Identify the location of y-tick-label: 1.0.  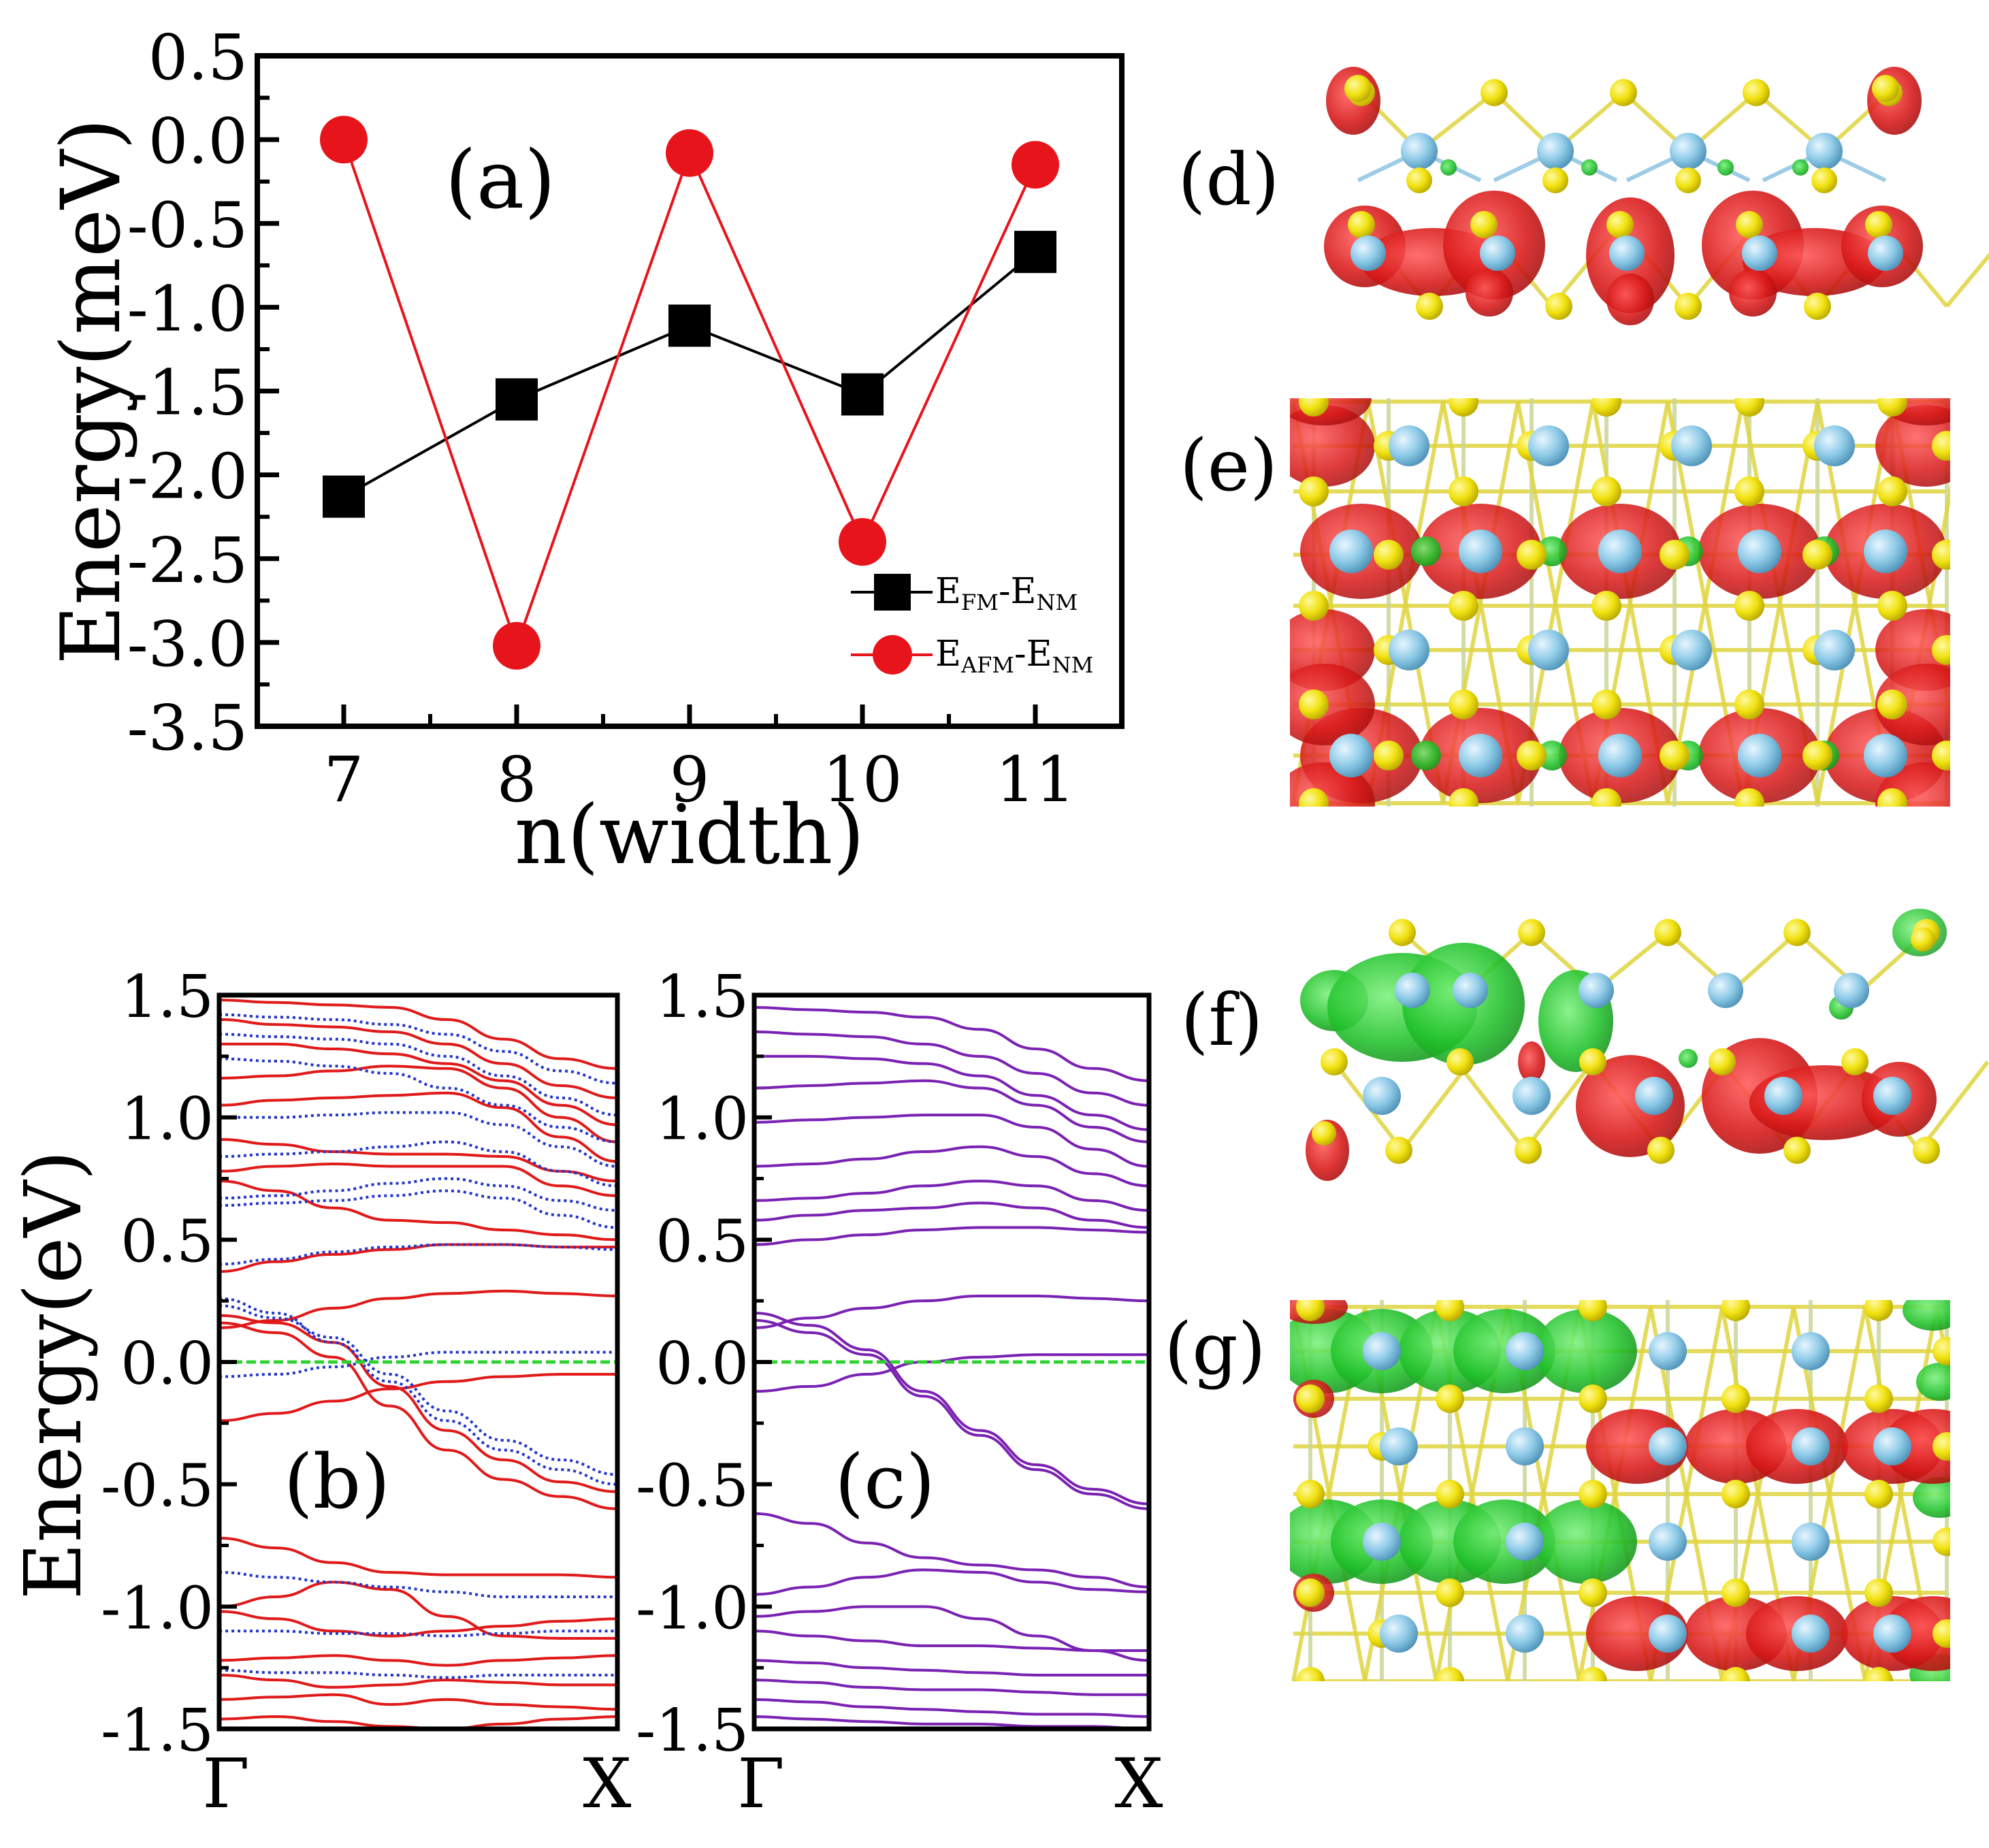
(167, 1120).